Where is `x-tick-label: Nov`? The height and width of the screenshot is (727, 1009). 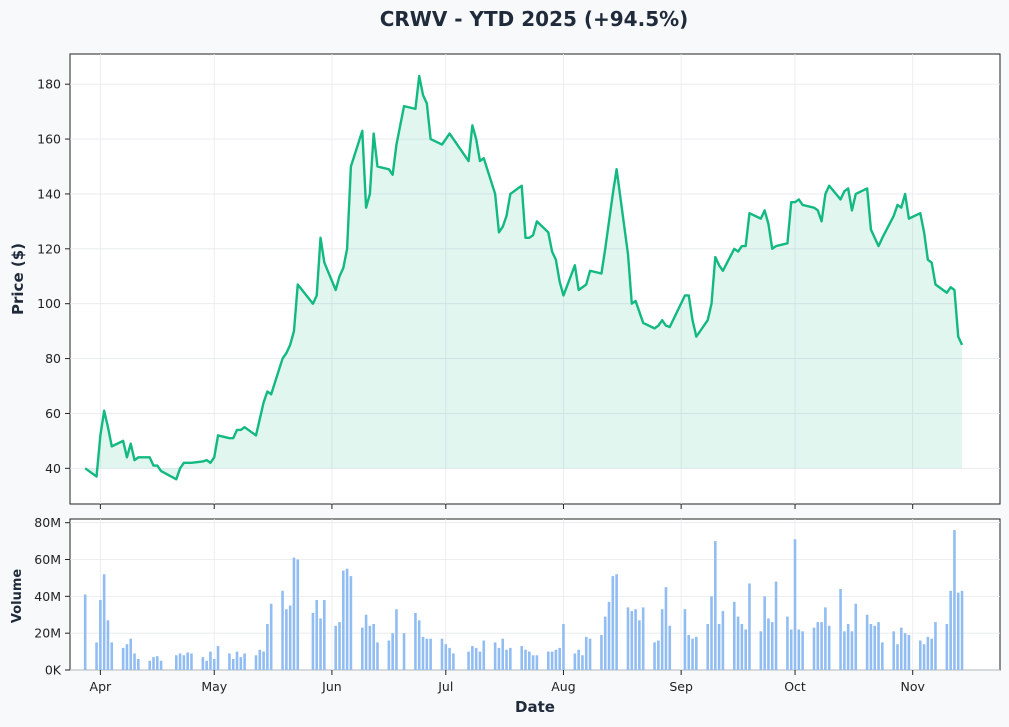 x-tick-label: Nov is located at coordinates (912, 686).